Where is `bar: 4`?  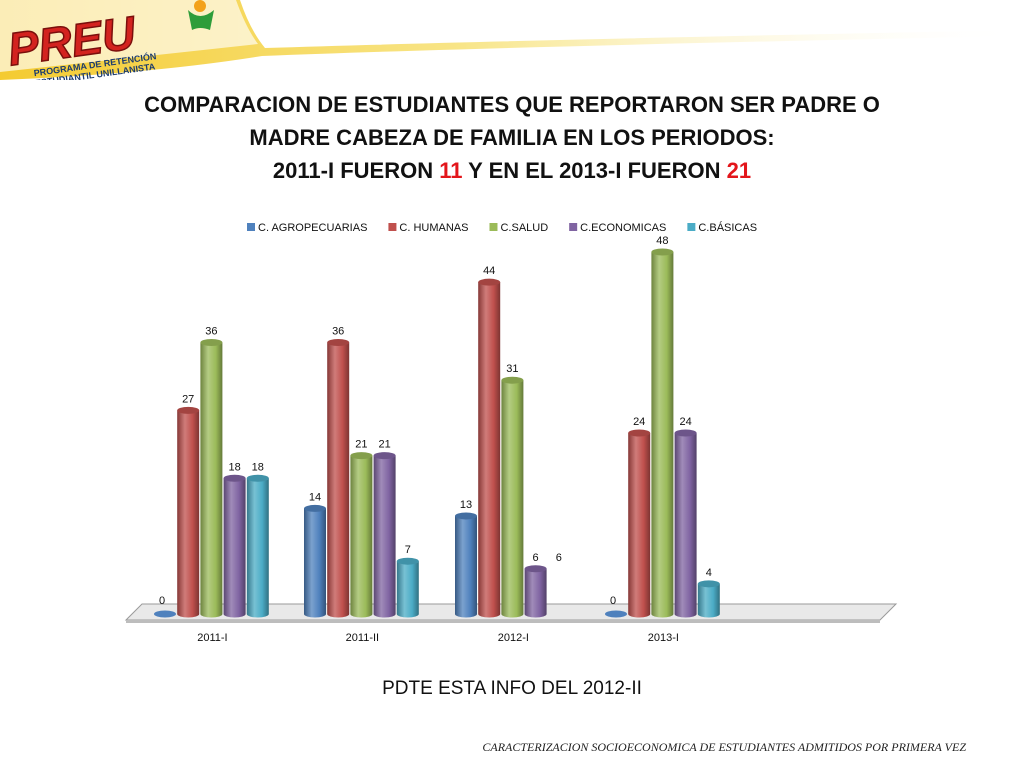
bar: 4 is located at coordinates (708, 592).